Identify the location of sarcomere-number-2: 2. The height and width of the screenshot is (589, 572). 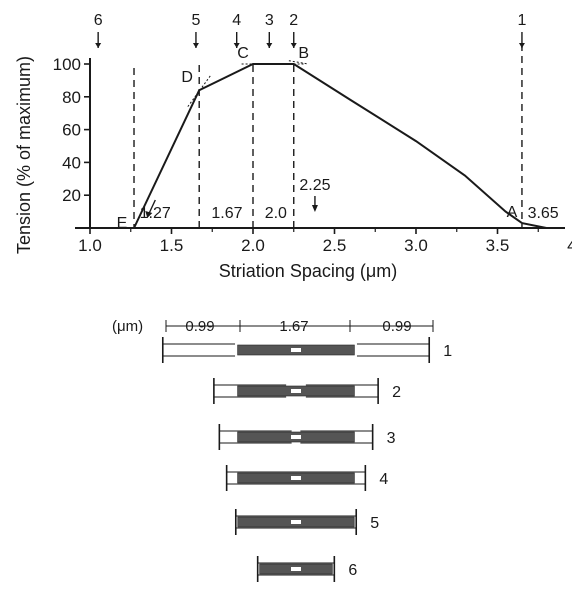
(396, 392).